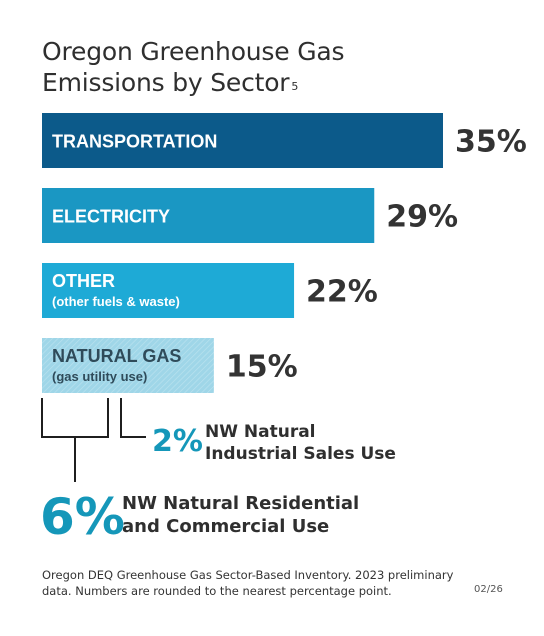 The image size is (544, 636). What do you see at coordinates (75, 418) in the screenshot?
I see `breakdown-bracket-residential` at bounding box center [75, 418].